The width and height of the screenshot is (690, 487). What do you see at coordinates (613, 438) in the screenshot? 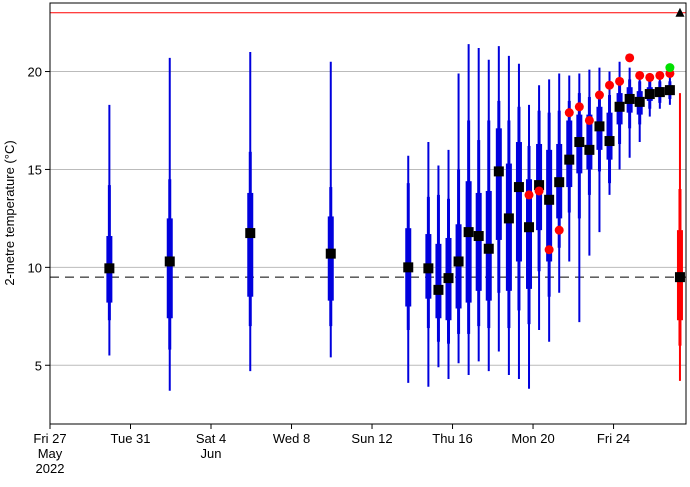
I see `x-tick-label: Fri 24` at bounding box center [613, 438].